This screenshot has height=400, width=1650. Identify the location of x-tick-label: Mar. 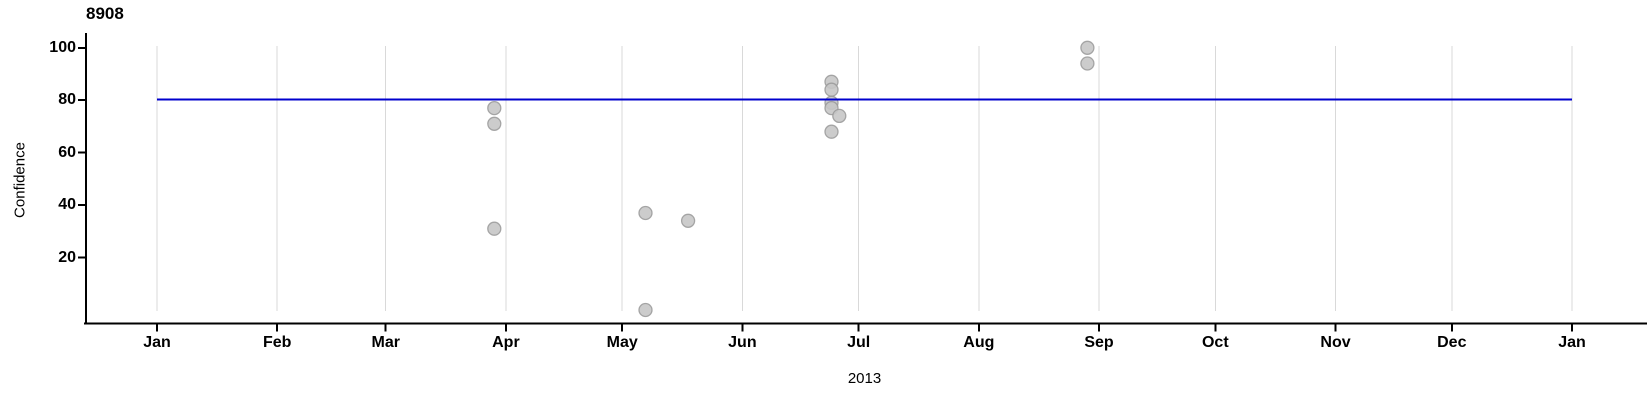
(385, 342).